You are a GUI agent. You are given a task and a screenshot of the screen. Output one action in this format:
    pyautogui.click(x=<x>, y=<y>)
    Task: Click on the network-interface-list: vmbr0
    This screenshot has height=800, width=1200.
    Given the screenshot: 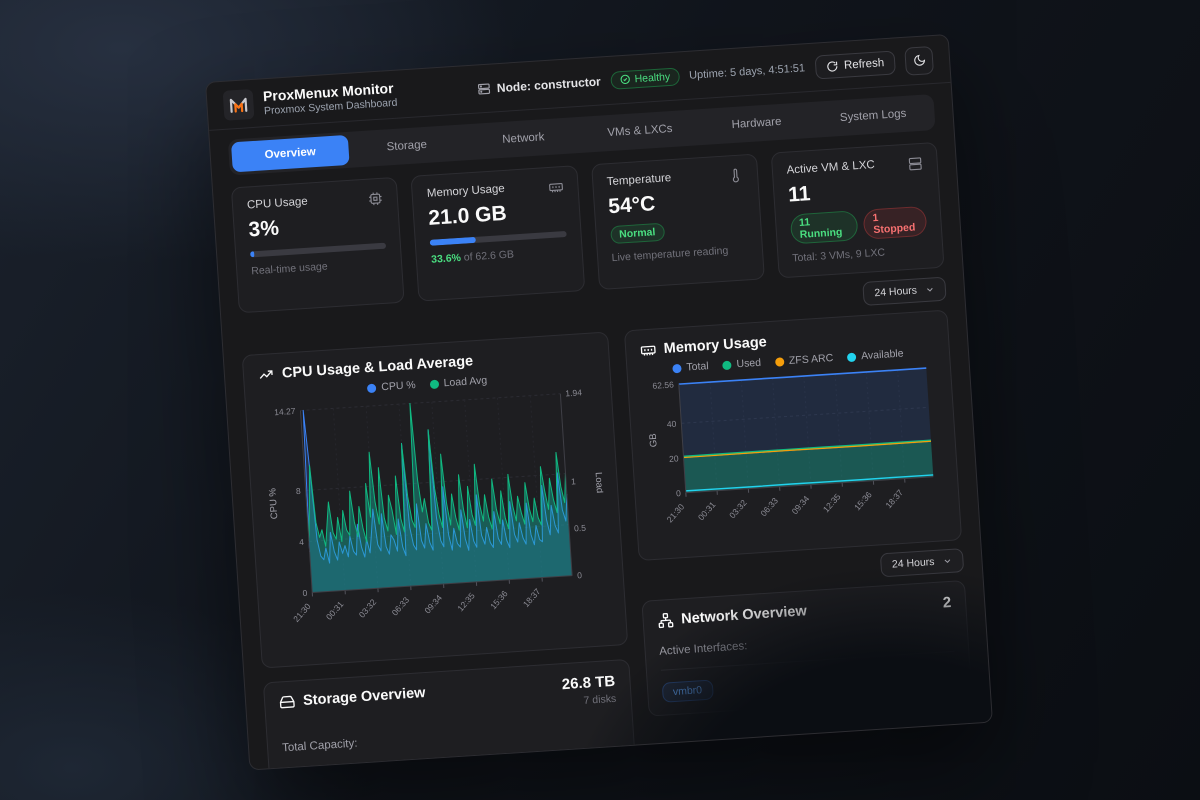 What is the action you would take?
    pyautogui.click(x=808, y=684)
    